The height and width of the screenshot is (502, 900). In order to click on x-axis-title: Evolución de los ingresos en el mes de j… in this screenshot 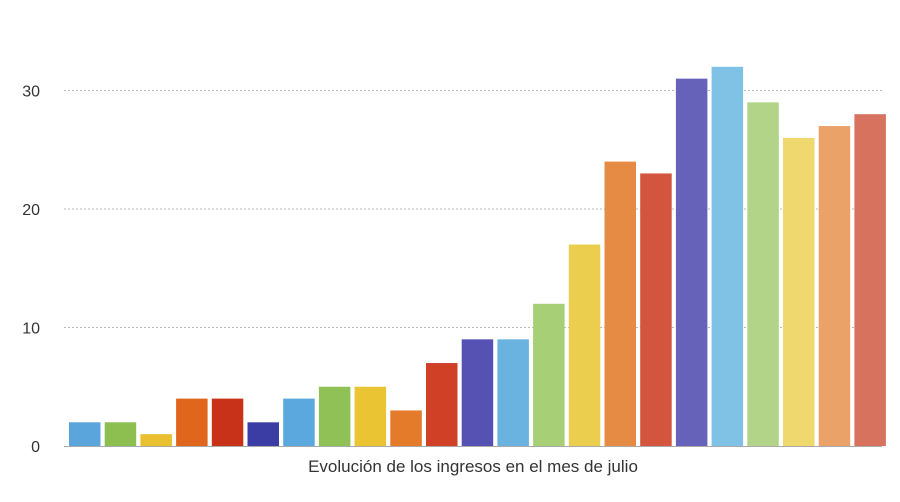, I will do `click(473, 466)`.